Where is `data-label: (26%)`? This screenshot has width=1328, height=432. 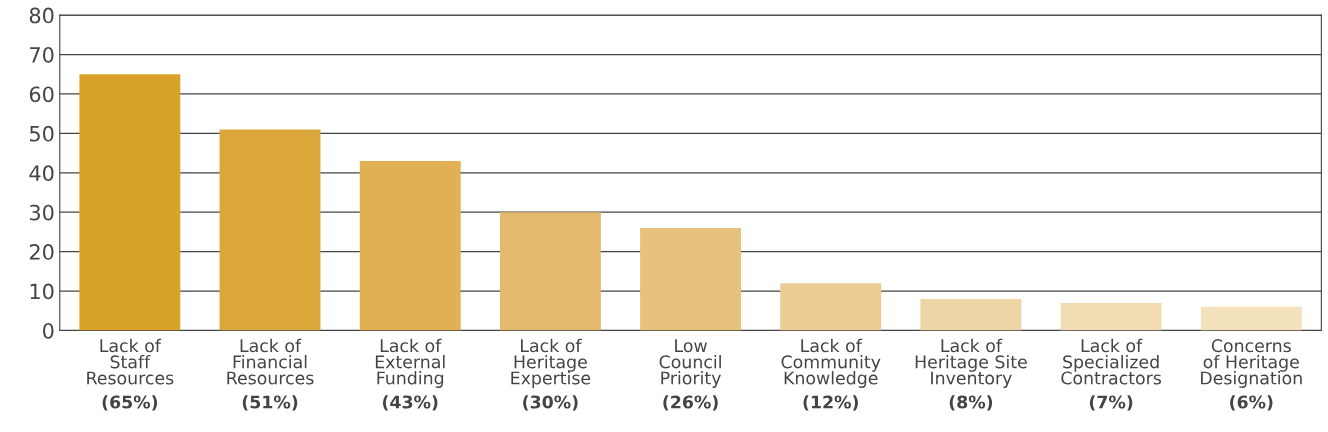 data-label: (26%) is located at coordinates (690, 403).